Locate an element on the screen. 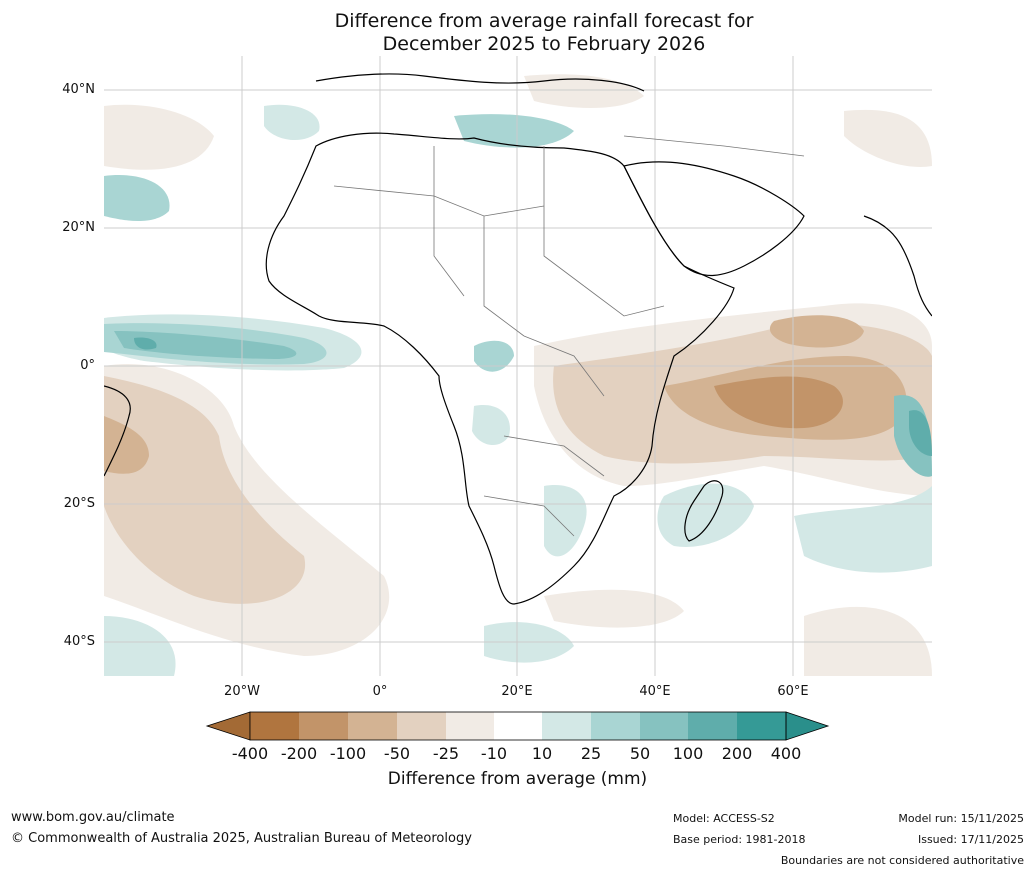  colorbar-title: Difference from average (mm) is located at coordinates (517, 779).